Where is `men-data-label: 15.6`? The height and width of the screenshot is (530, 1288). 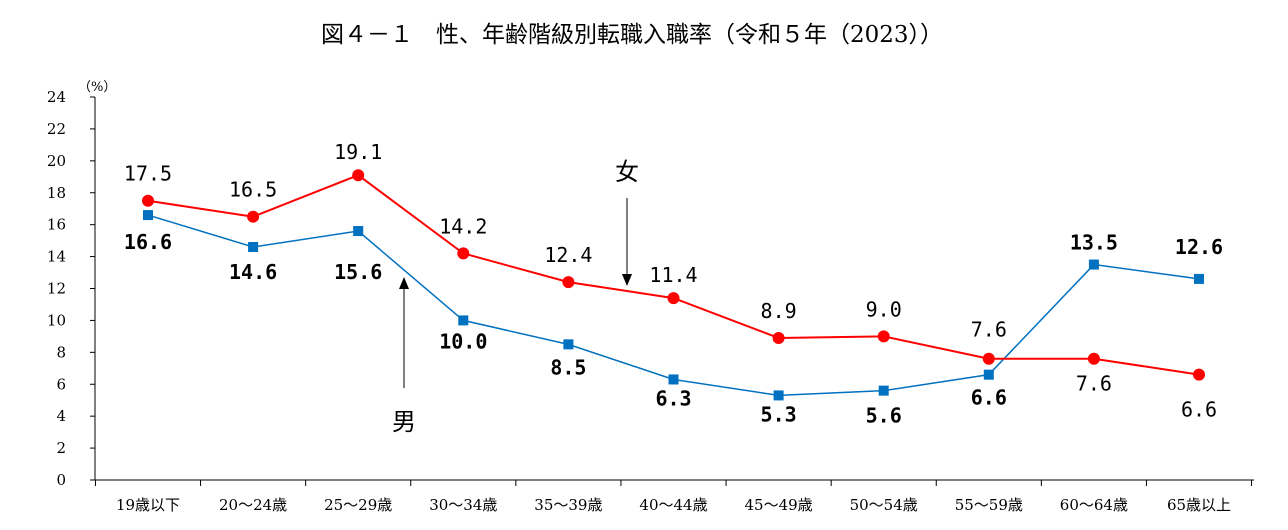
men-data-label: 15.6 is located at coordinates (358, 272).